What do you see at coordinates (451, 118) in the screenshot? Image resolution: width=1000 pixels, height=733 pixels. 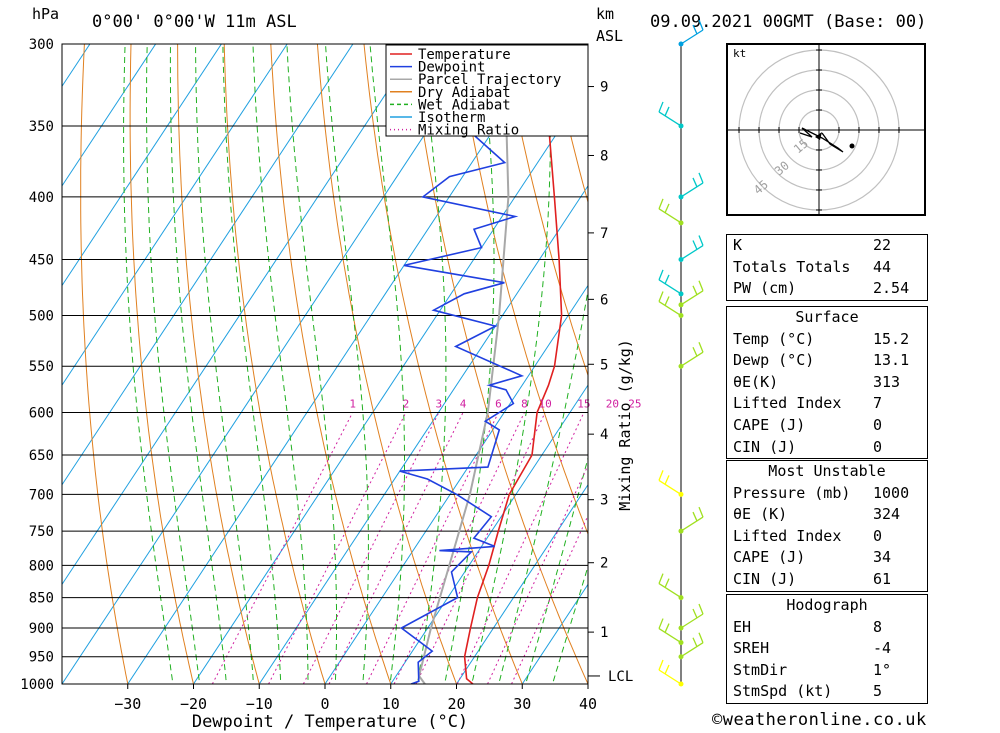 I see `legend-label: Isotherm` at bounding box center [451, 118].